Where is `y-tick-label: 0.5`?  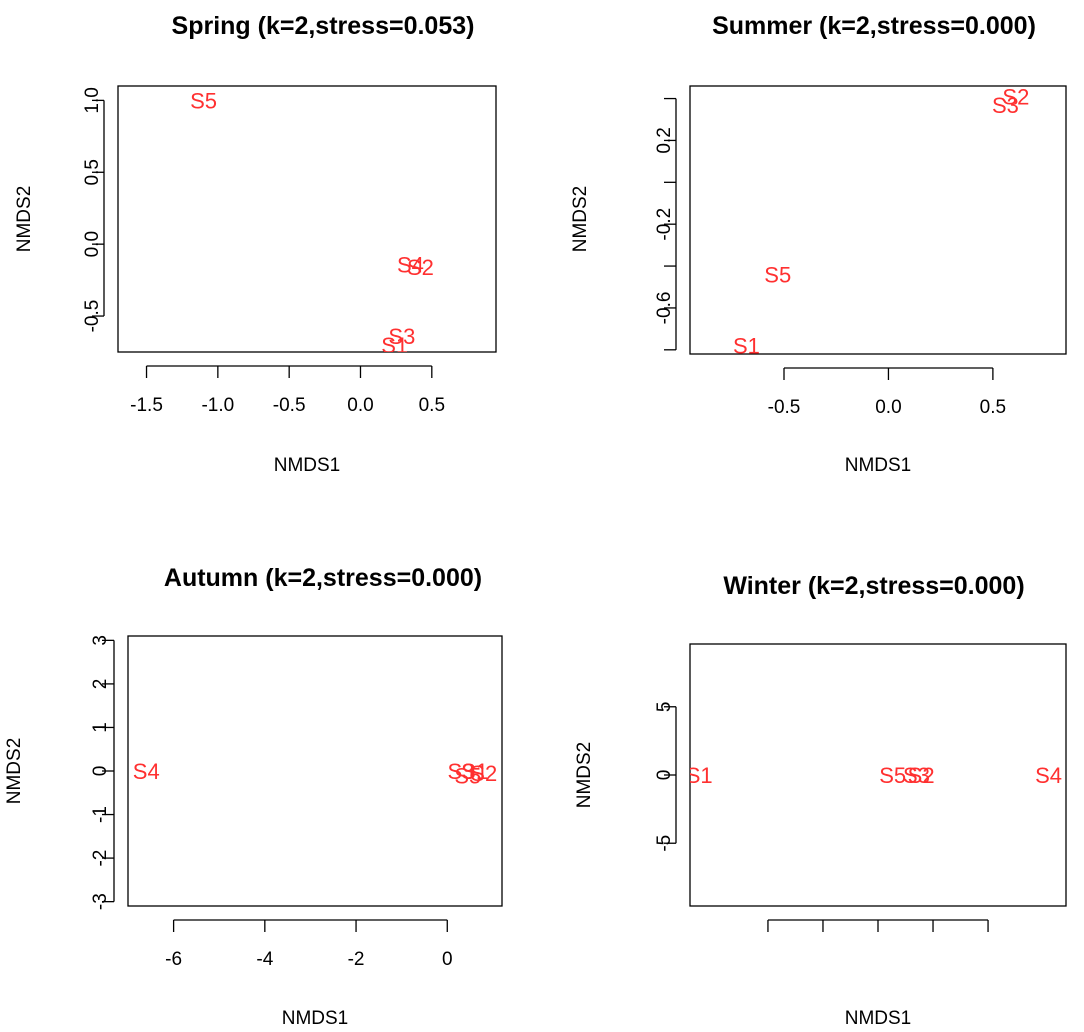
y-tick-label: 0.5 is located at coordinates (92, 172).